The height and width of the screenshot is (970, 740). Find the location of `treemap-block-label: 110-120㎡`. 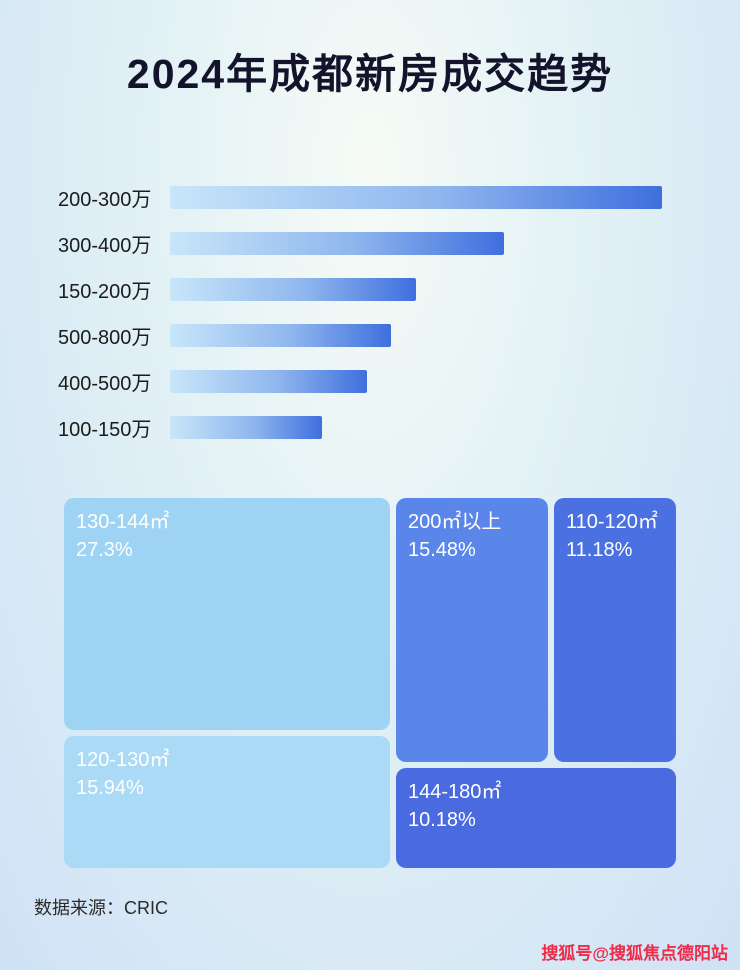

treemap-block-label: 110-120㎡ is located at coordinates (612, 522).